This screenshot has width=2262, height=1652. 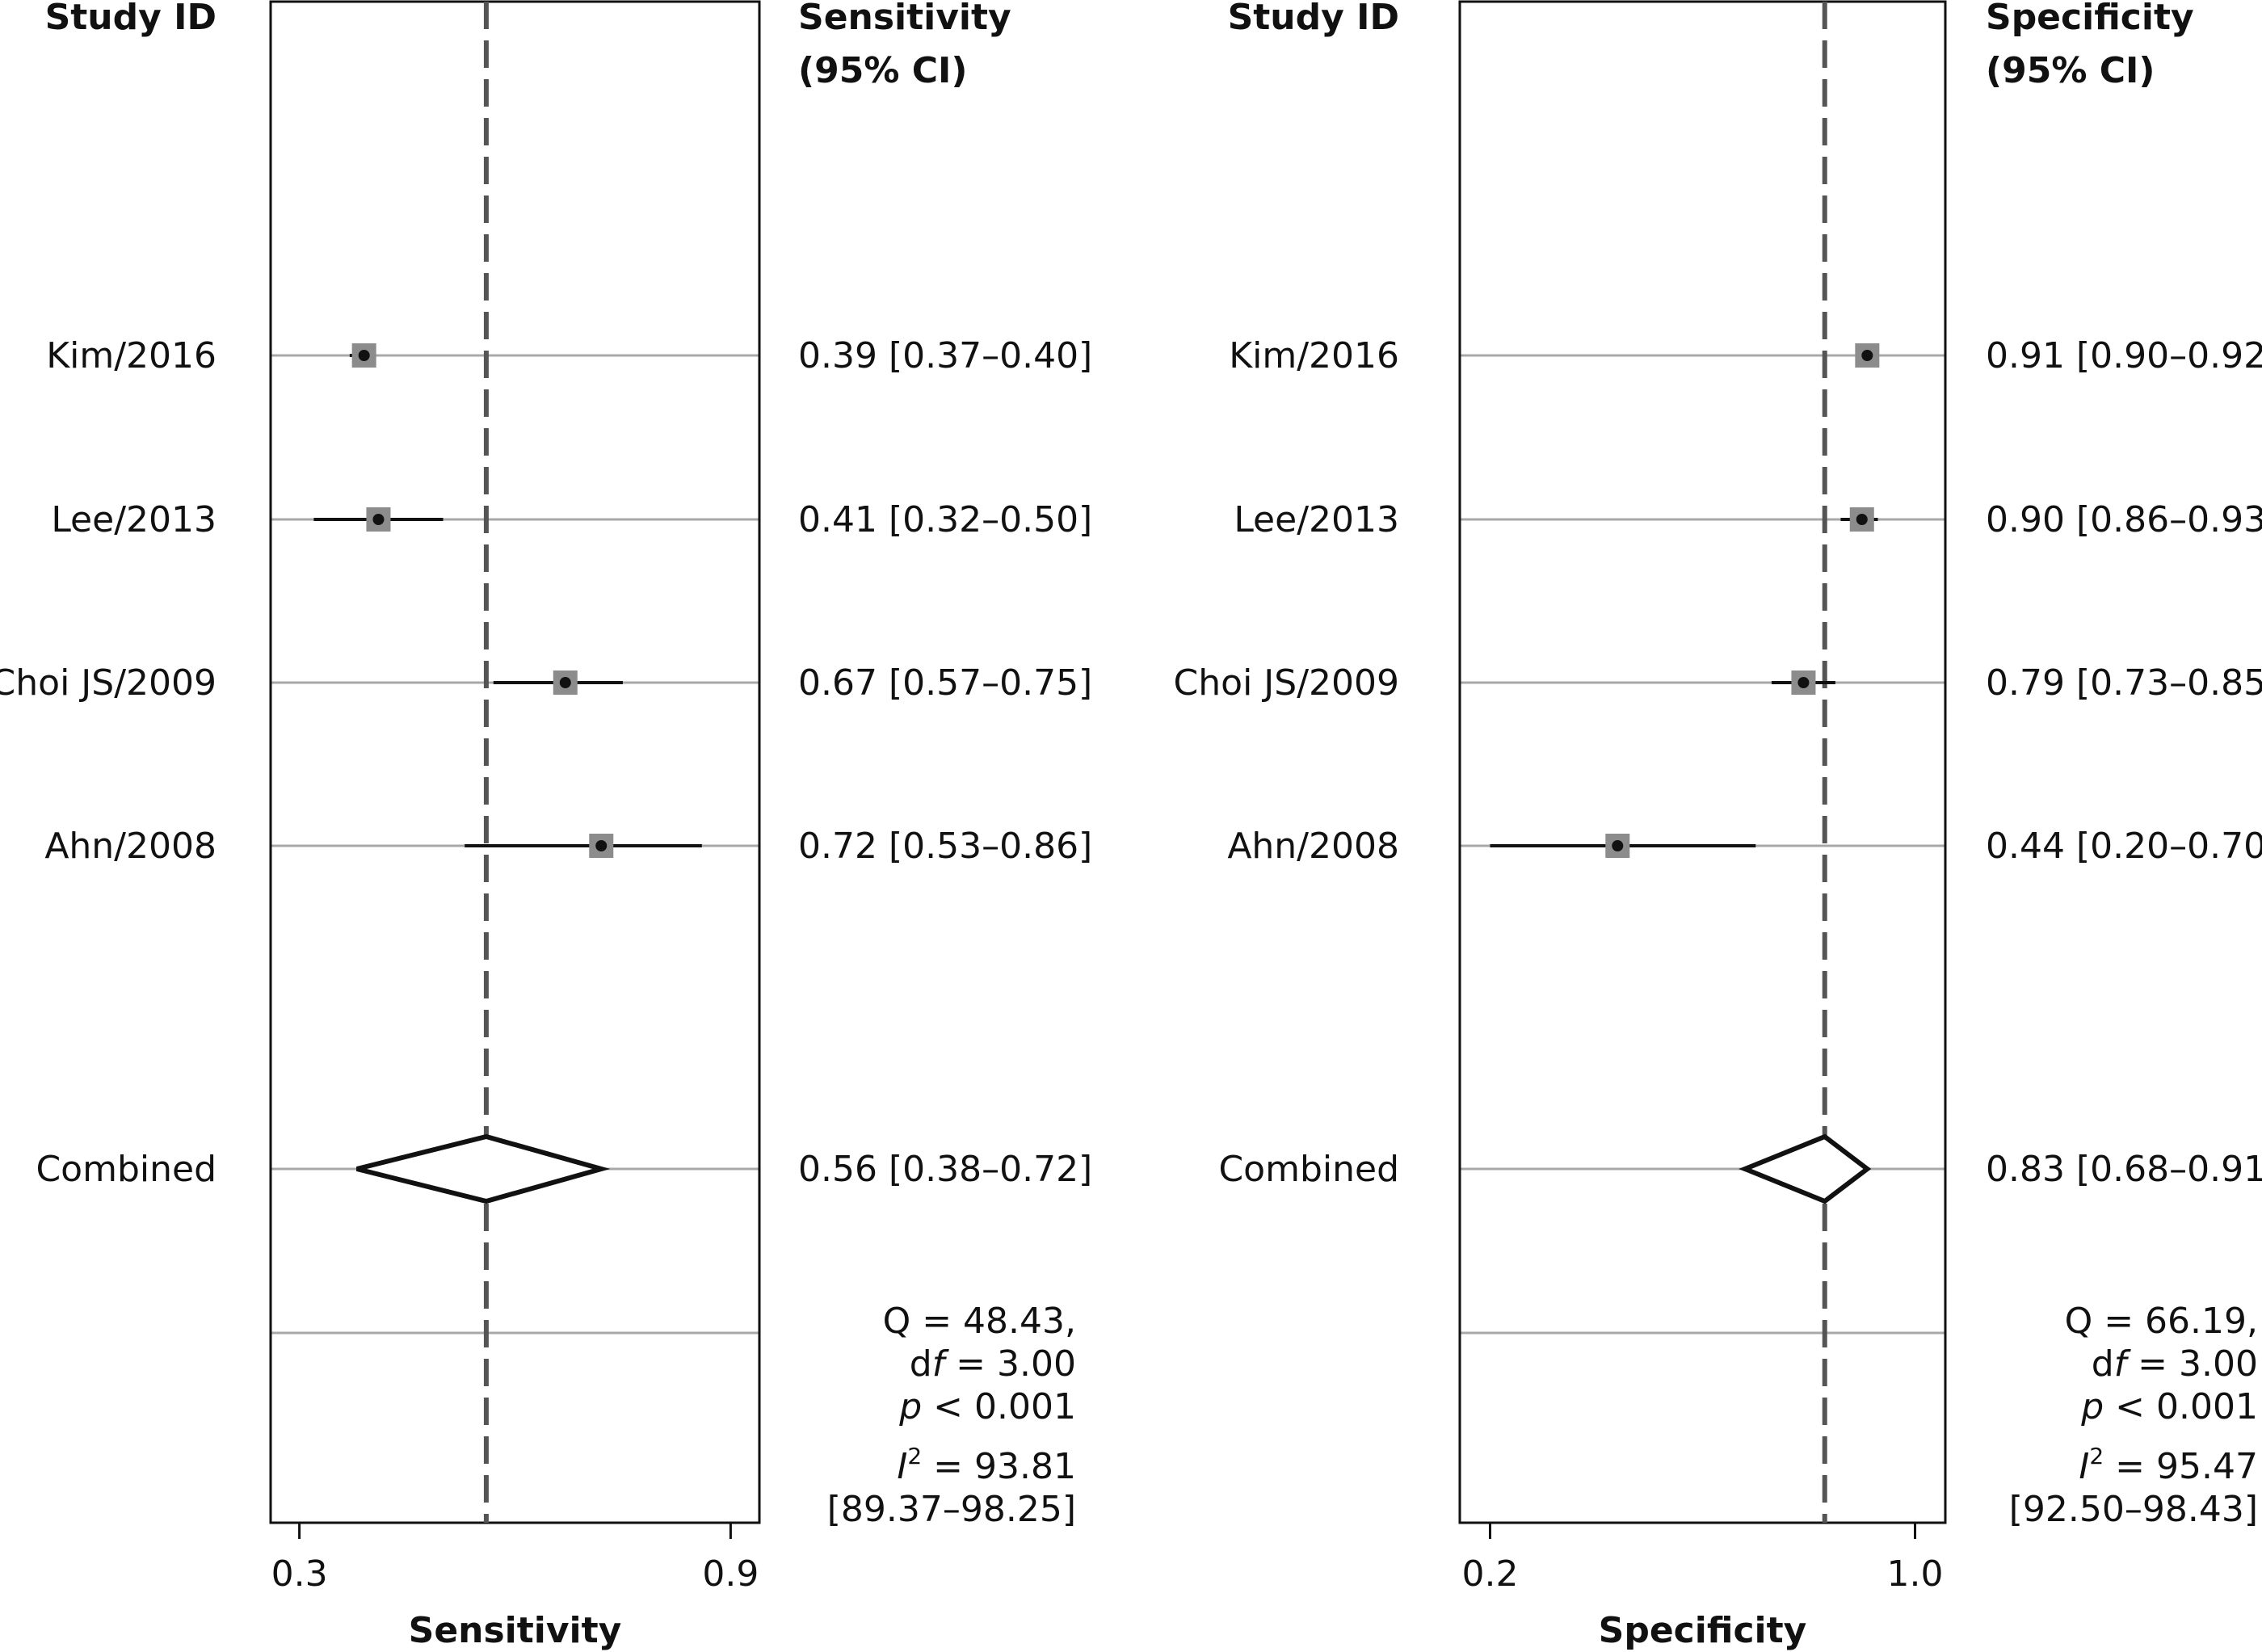 I want to click on spec-stat-p-value: < 0.001, so click(x=2181, y=1407).